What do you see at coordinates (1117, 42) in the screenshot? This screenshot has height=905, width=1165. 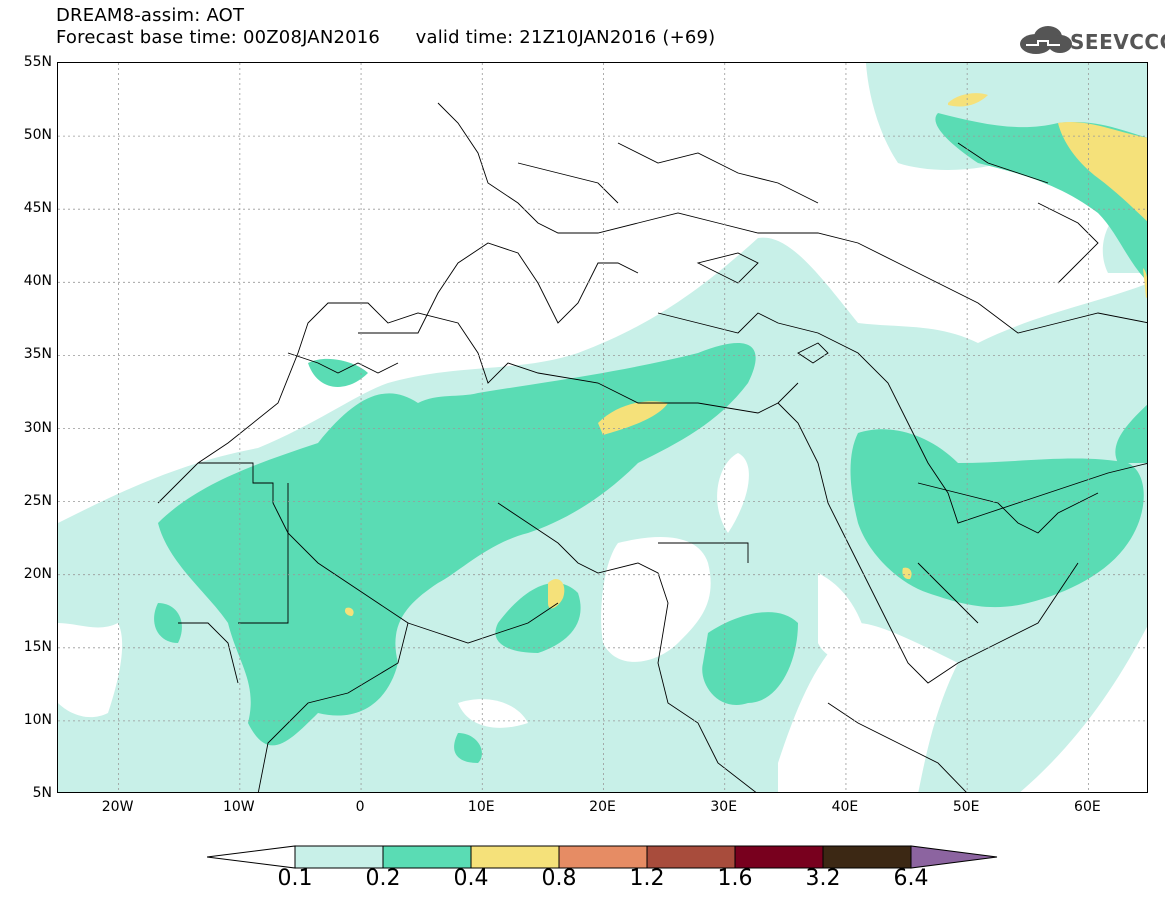 I see `logo-text: SEEVCCC` at bounding box center [1117, 42].